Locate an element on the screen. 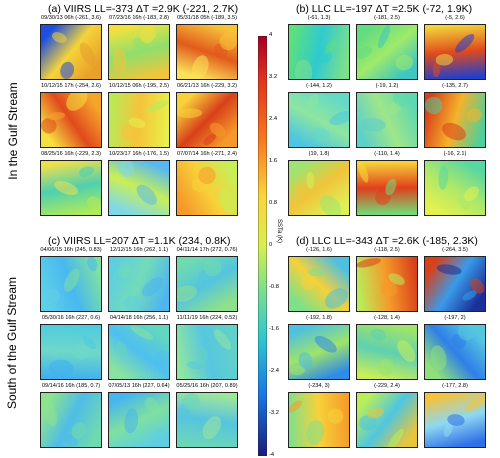  panel-title: (d) LLC LL=-343 ΔT =2.6K (-185, 2.3K) is located at coordinates (387, 241).